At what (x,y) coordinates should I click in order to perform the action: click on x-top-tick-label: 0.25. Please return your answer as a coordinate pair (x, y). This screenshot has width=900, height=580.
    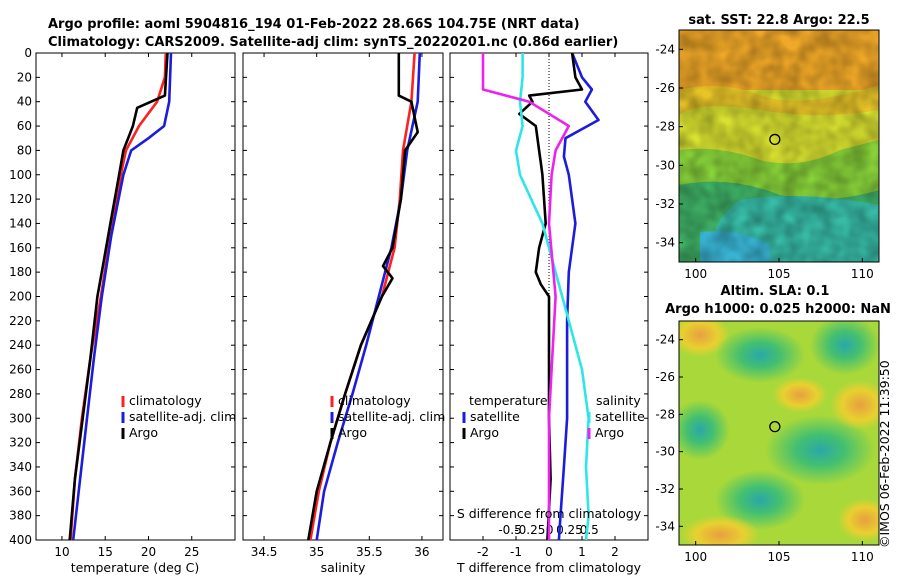
    Looking at the image, I should click on (569, 530).